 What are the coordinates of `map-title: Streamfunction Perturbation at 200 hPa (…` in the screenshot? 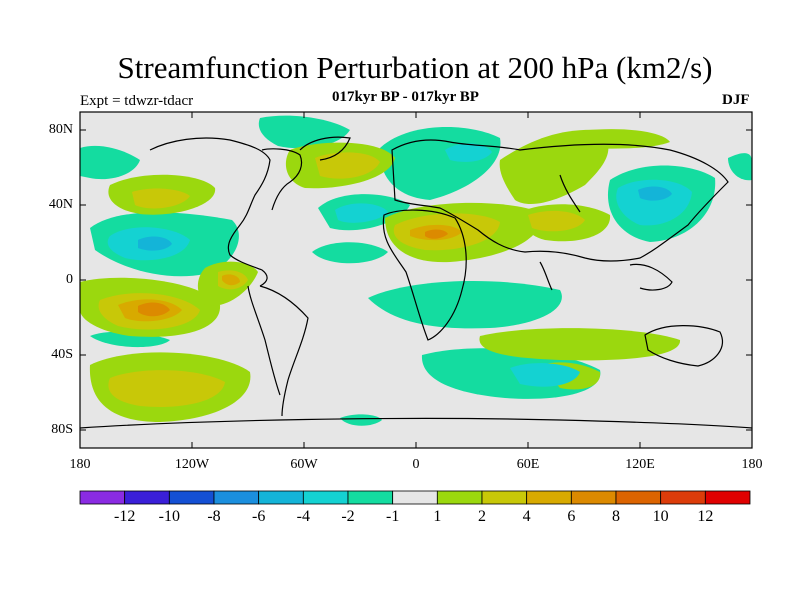 It's located at (415, 67).